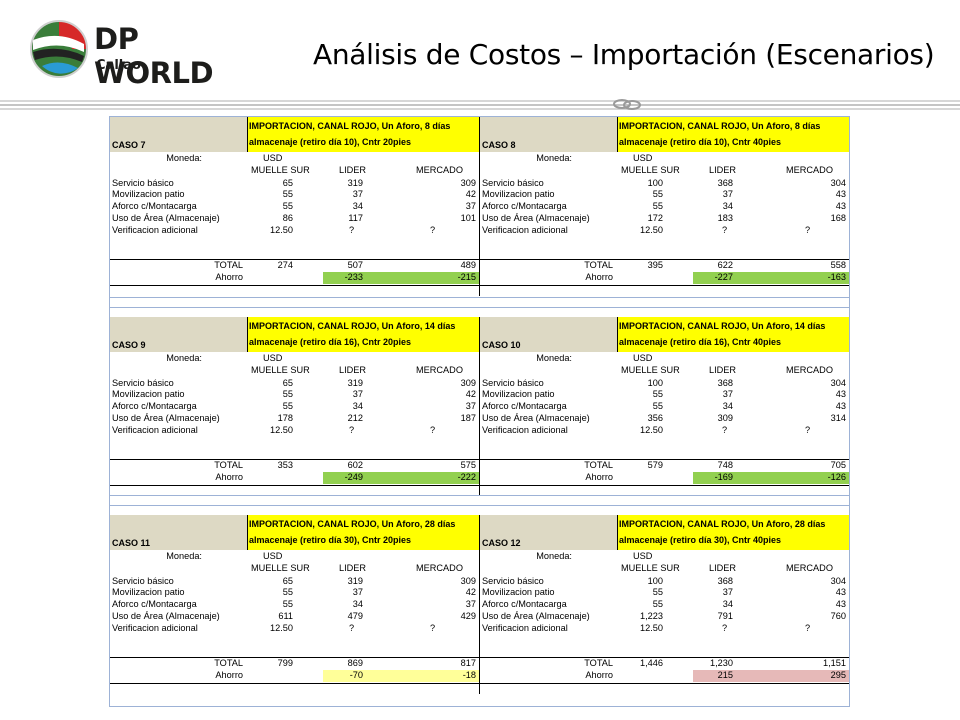 The width and height of the screenshot is (960, 720). I want to click on row-label: Aforco c/Montacarga, so click(154, 206).